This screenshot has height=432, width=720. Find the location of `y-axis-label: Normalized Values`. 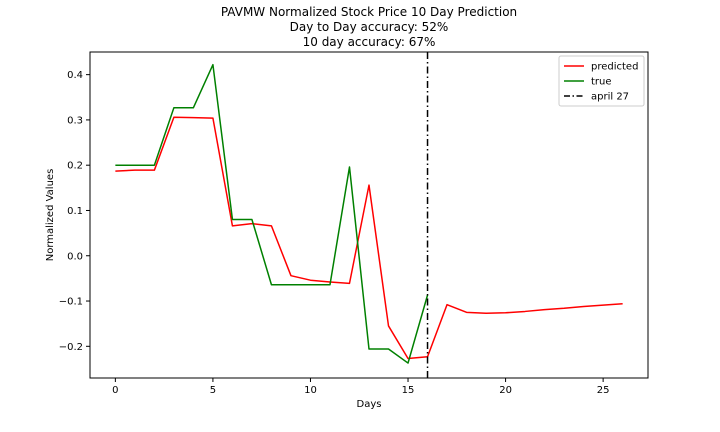

y-axis-label: Normalized Values is located at coordinates (50, 215).